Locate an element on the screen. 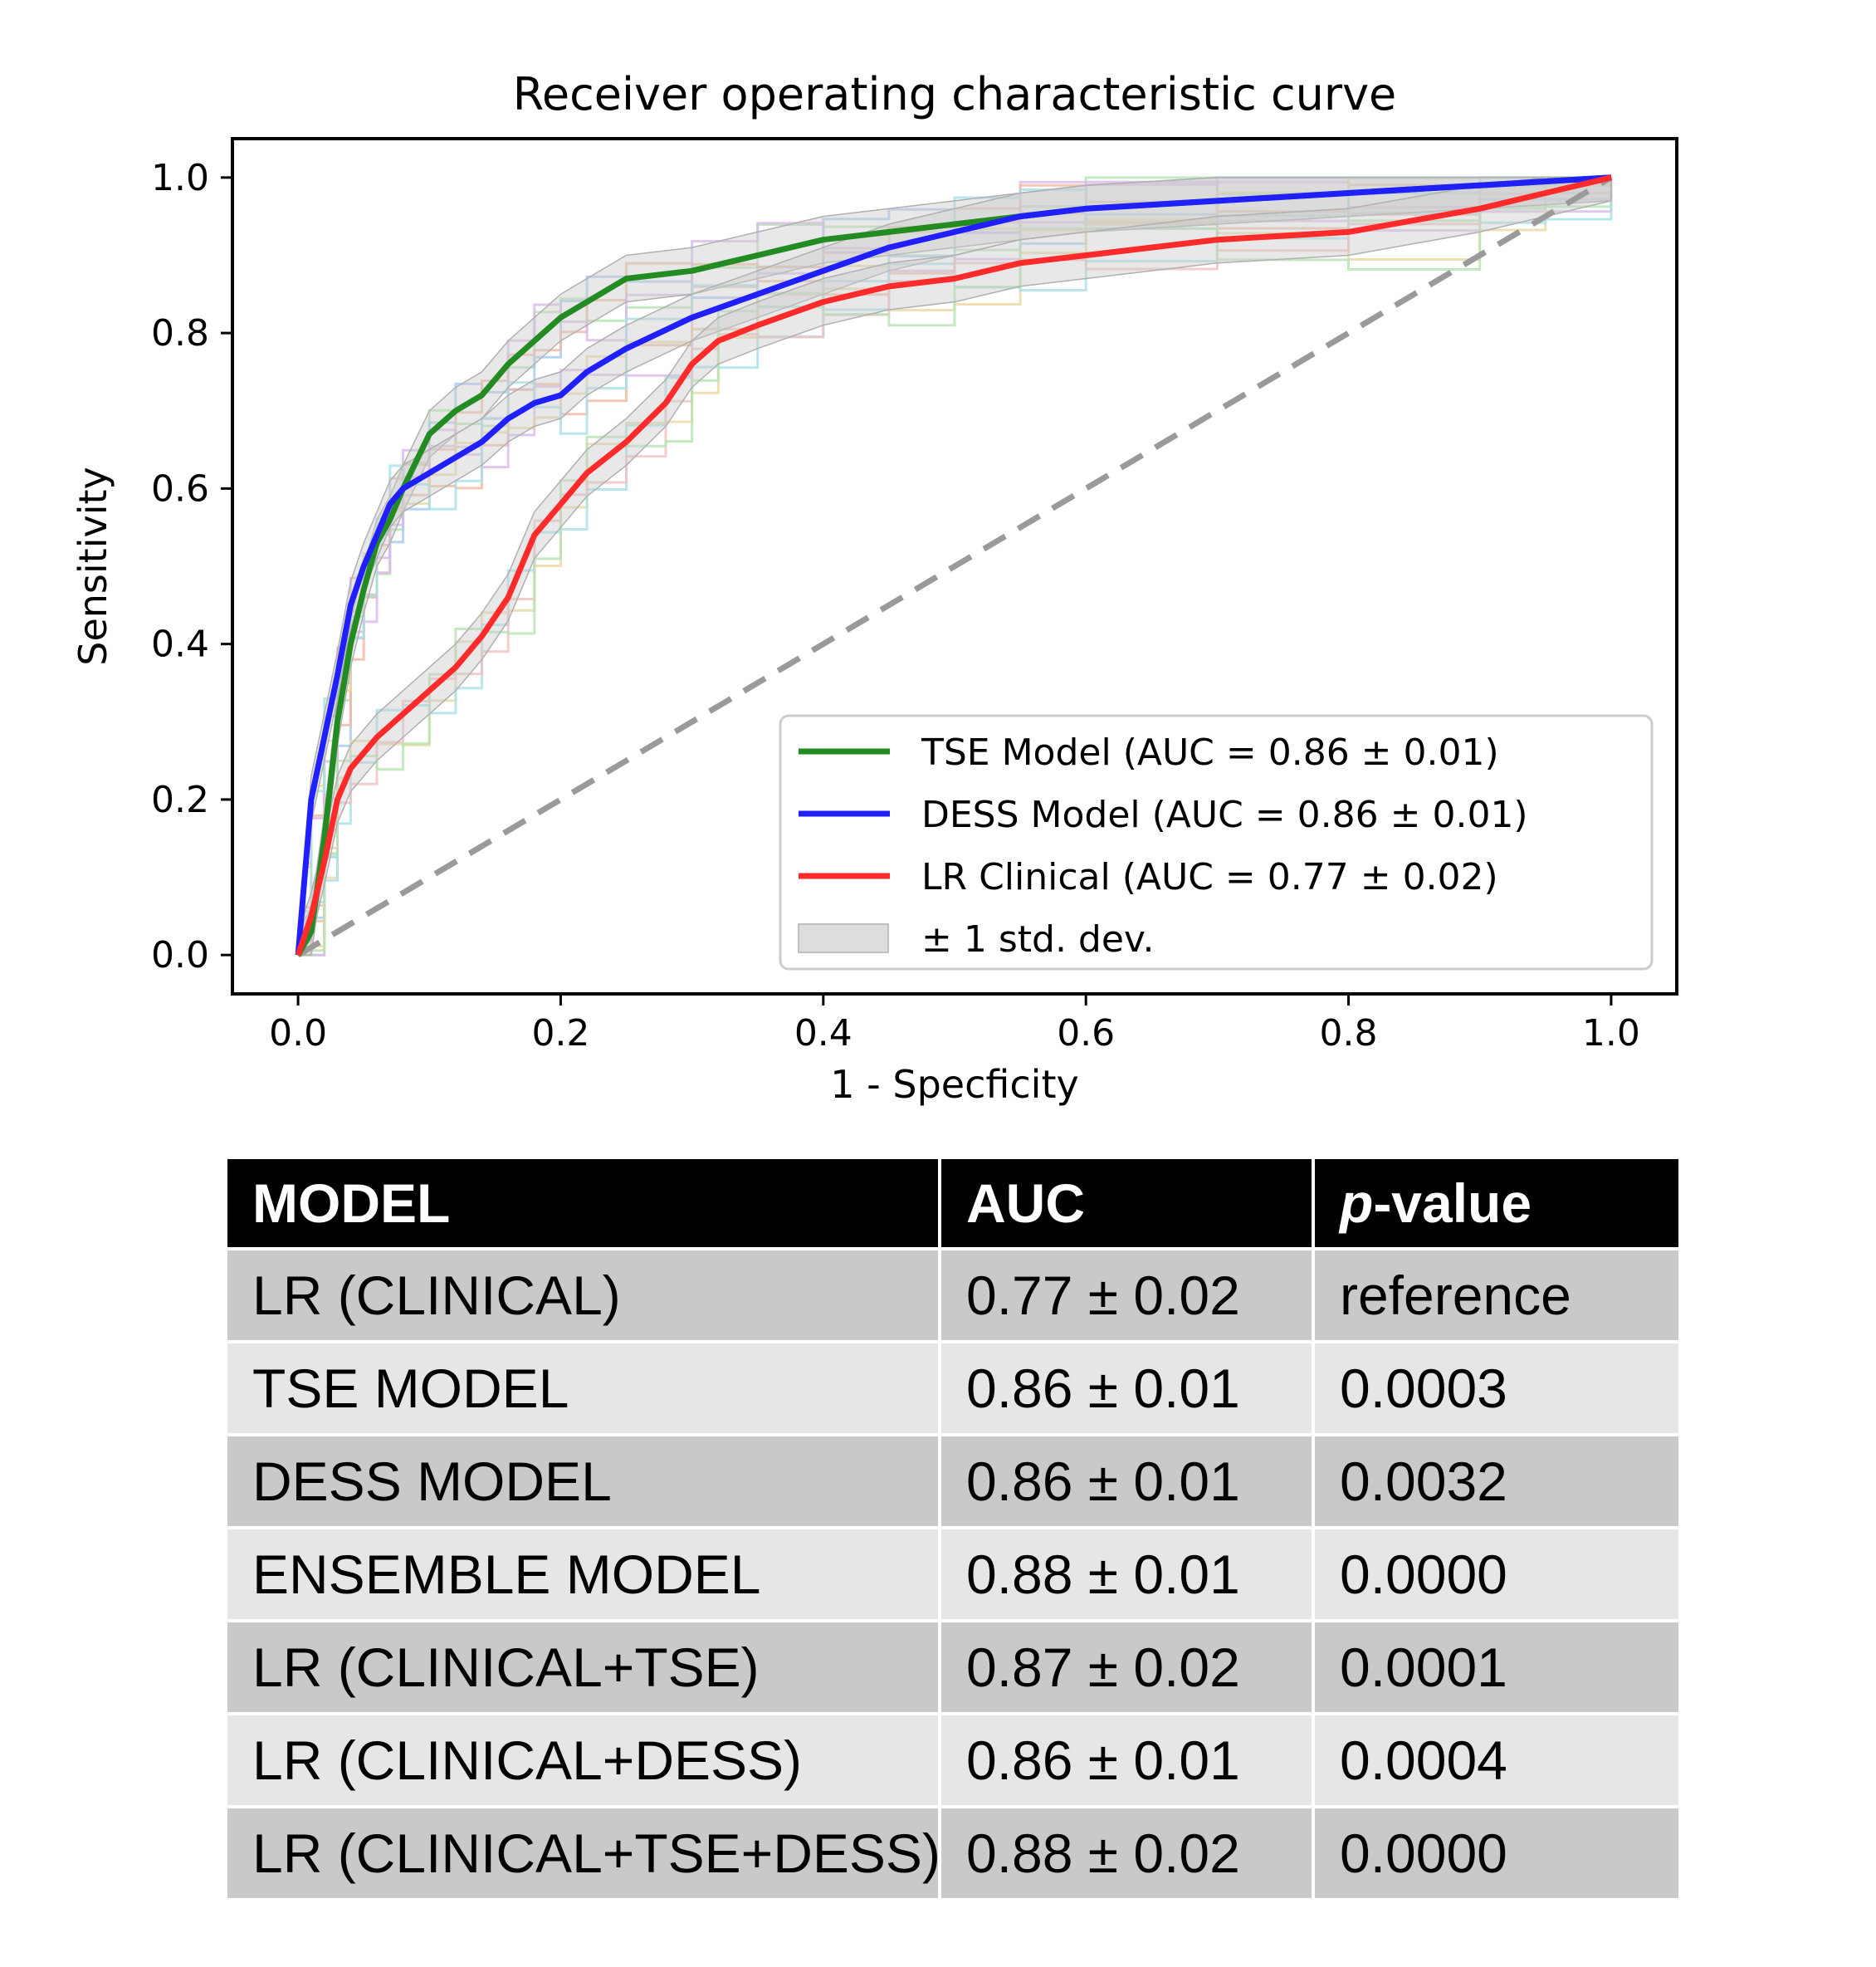 The height and width of the screenshot is (1967, 1876). x-tick-label: 0.6 is located at coordinates (1086, 1033).